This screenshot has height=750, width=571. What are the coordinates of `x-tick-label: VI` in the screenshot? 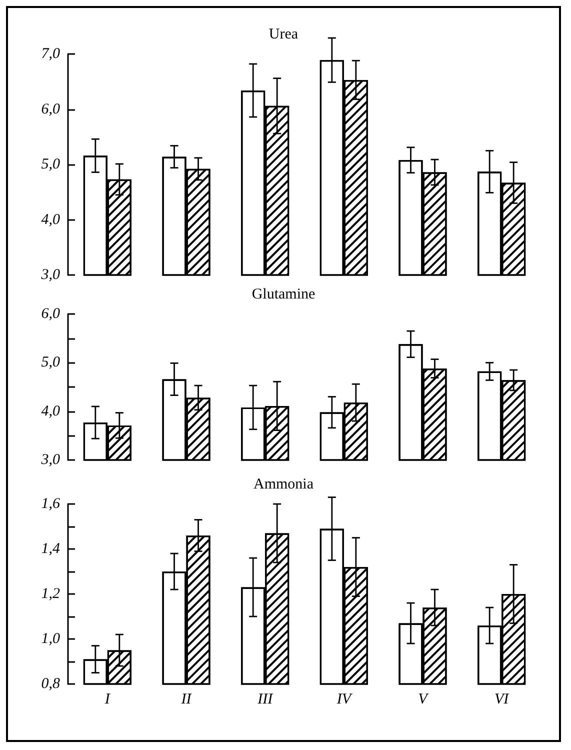 It's located at (502, 700).